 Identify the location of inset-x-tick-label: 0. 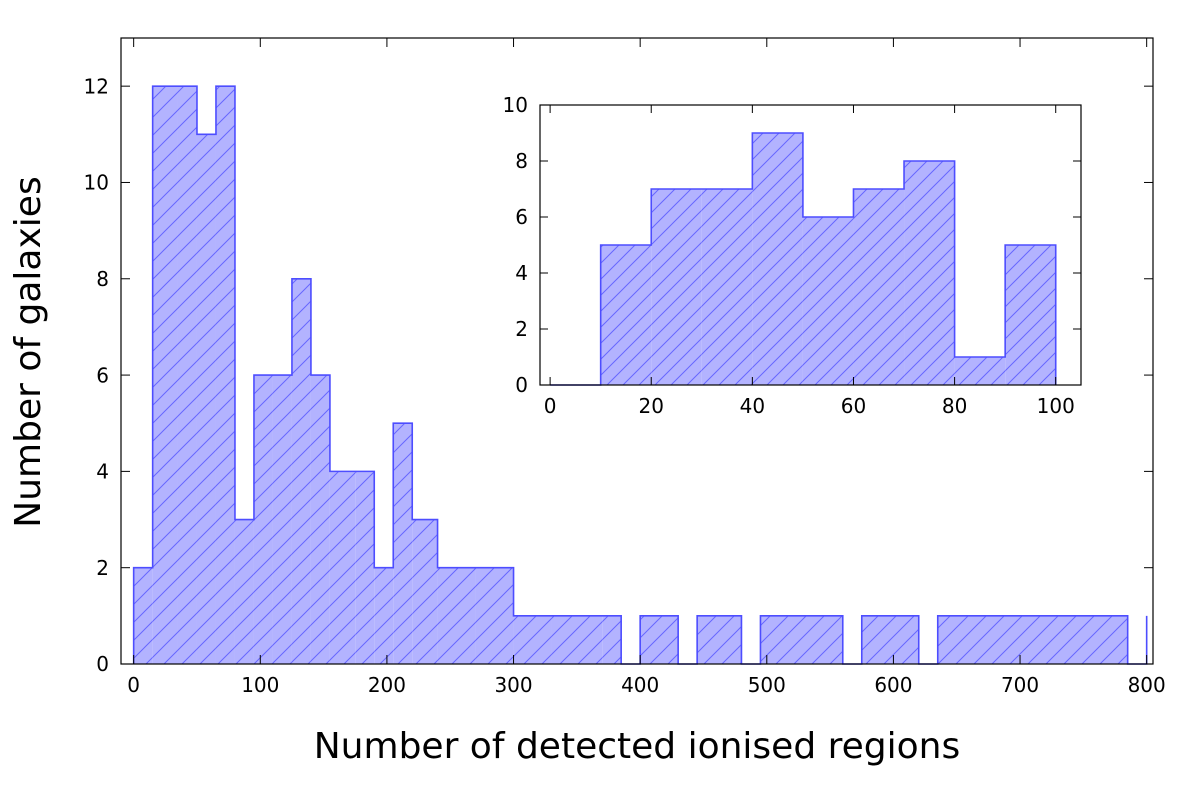
(550, 406).